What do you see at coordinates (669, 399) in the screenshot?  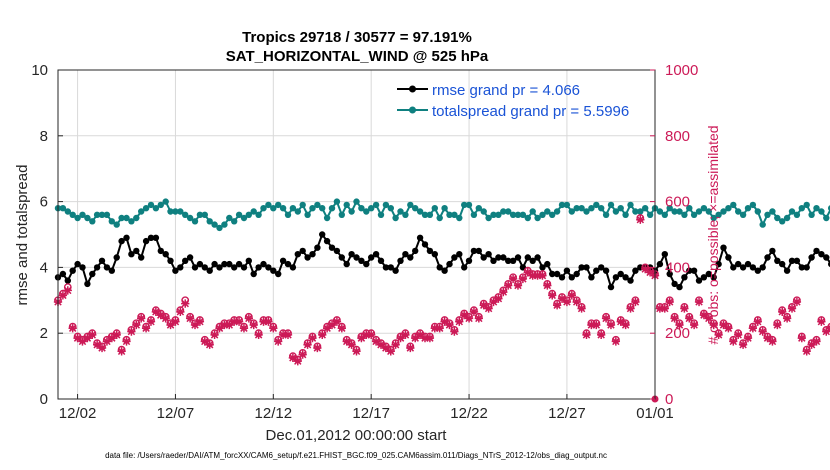 I see `y-right-tick-label: 0` at bounding box center [669, 399].